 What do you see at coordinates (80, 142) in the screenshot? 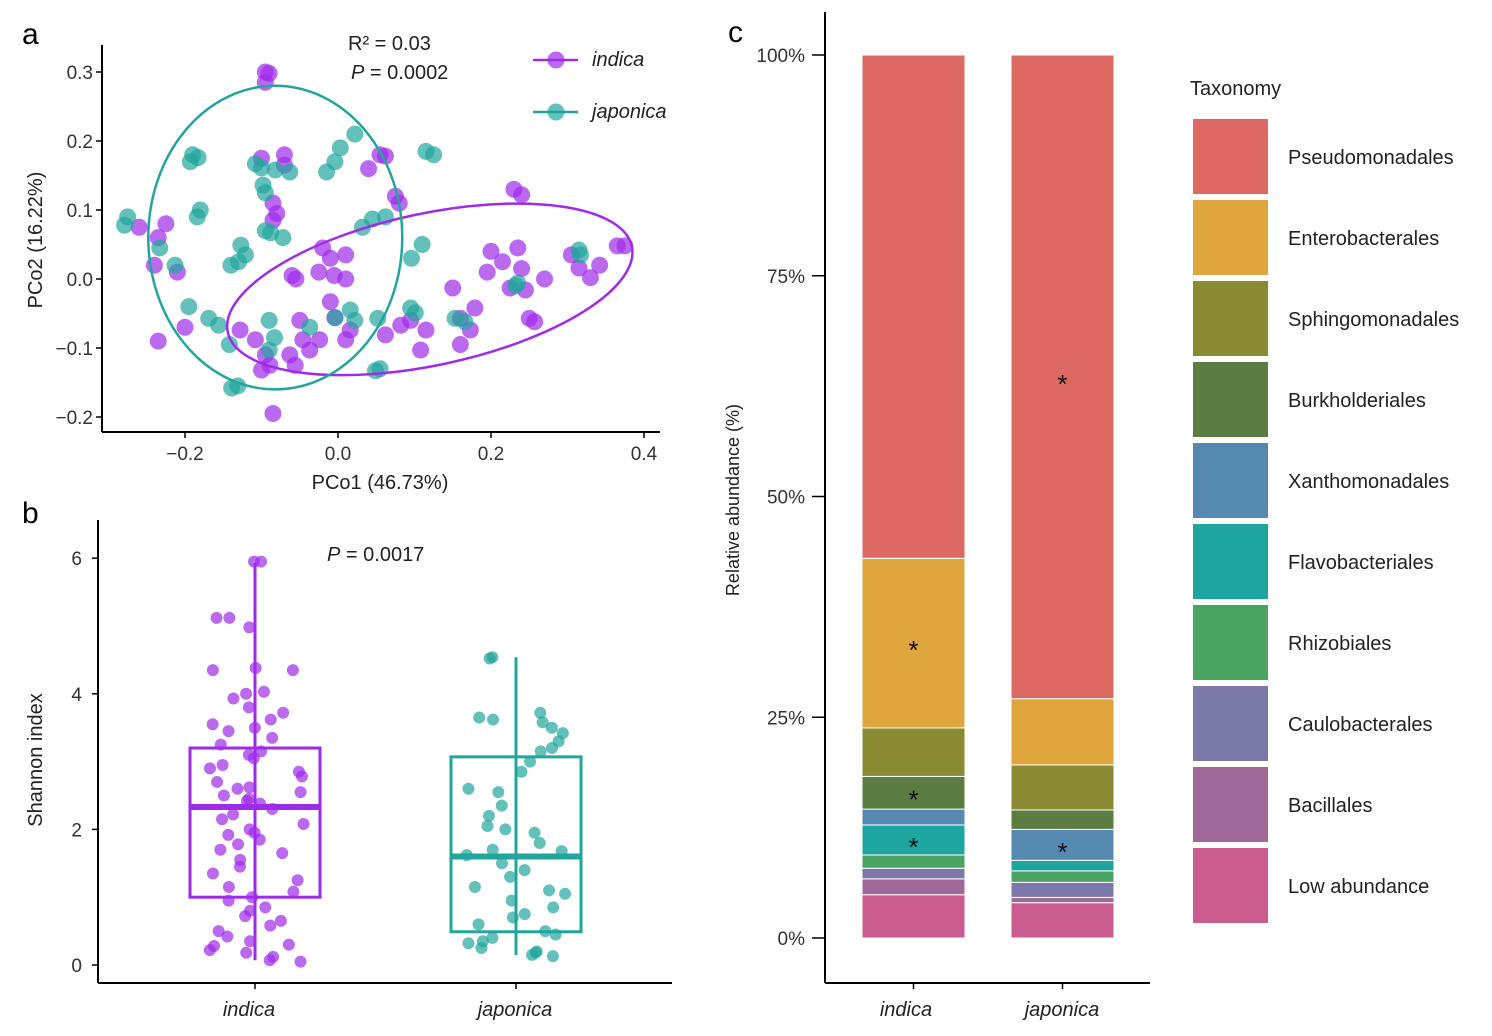
I see `y-tick-label: 0.2` at bounding box center [80, 142].